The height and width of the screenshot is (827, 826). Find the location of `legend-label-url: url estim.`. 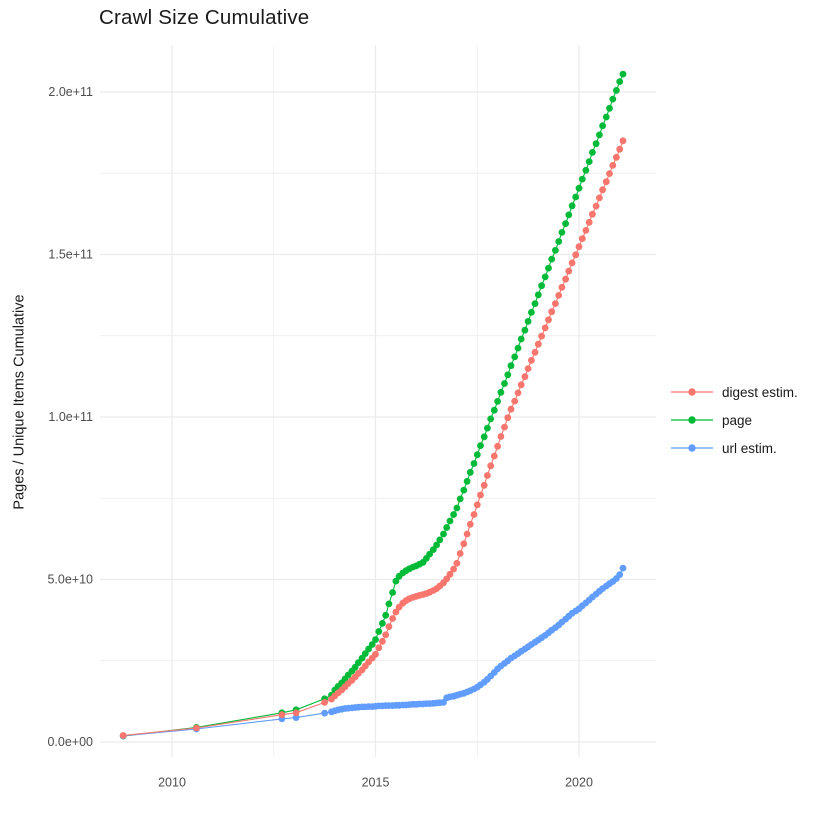

legend-label-url: url estim. is located at coordinates (749, 448).